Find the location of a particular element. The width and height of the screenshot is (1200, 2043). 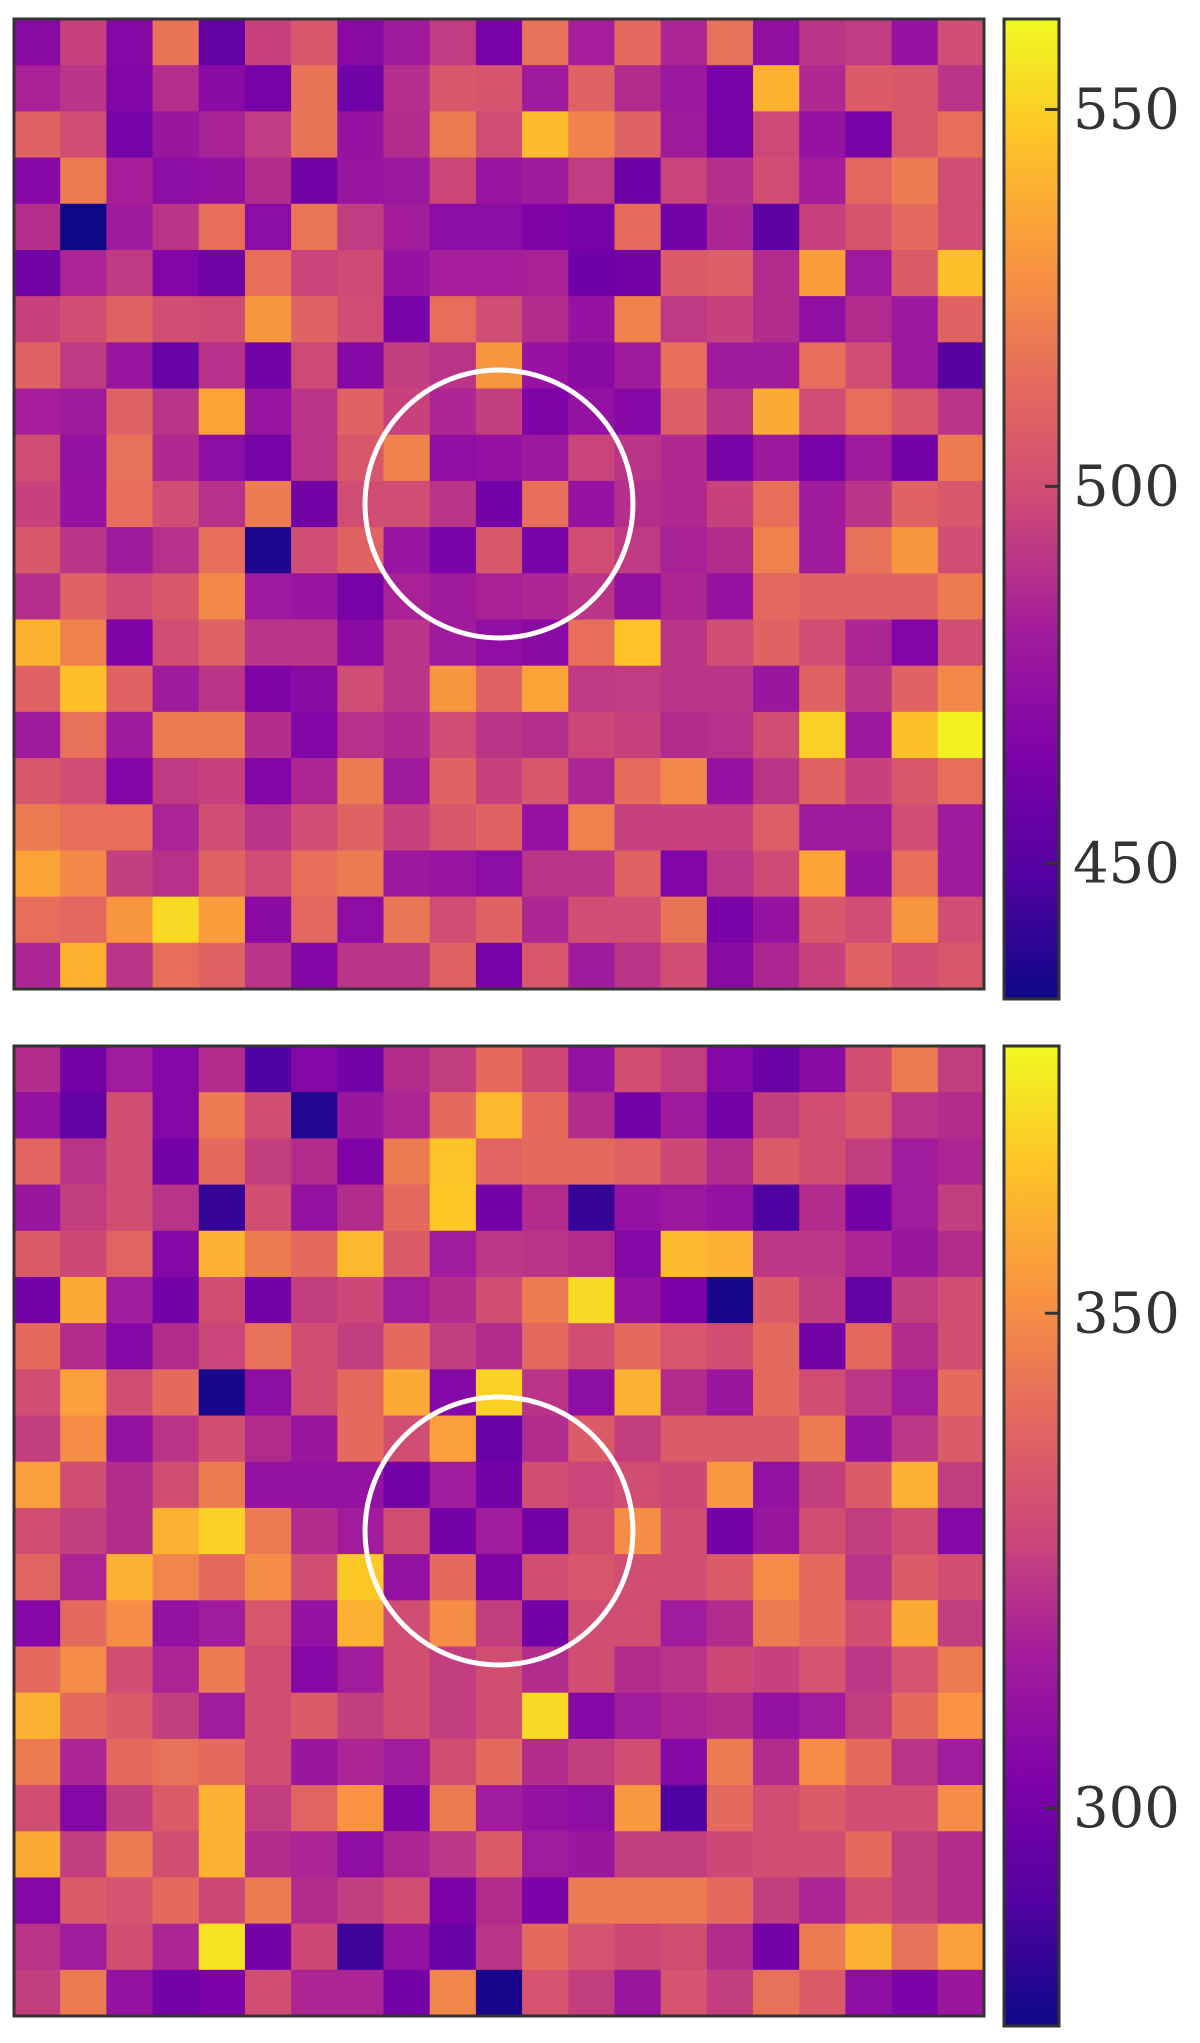

annotation-circle-top is located at coordinates (499, 504).